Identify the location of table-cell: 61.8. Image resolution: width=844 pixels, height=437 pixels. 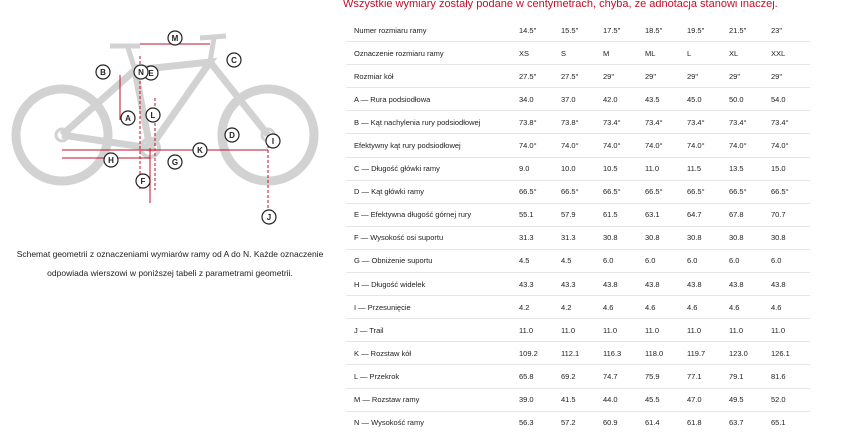
(694, 423).